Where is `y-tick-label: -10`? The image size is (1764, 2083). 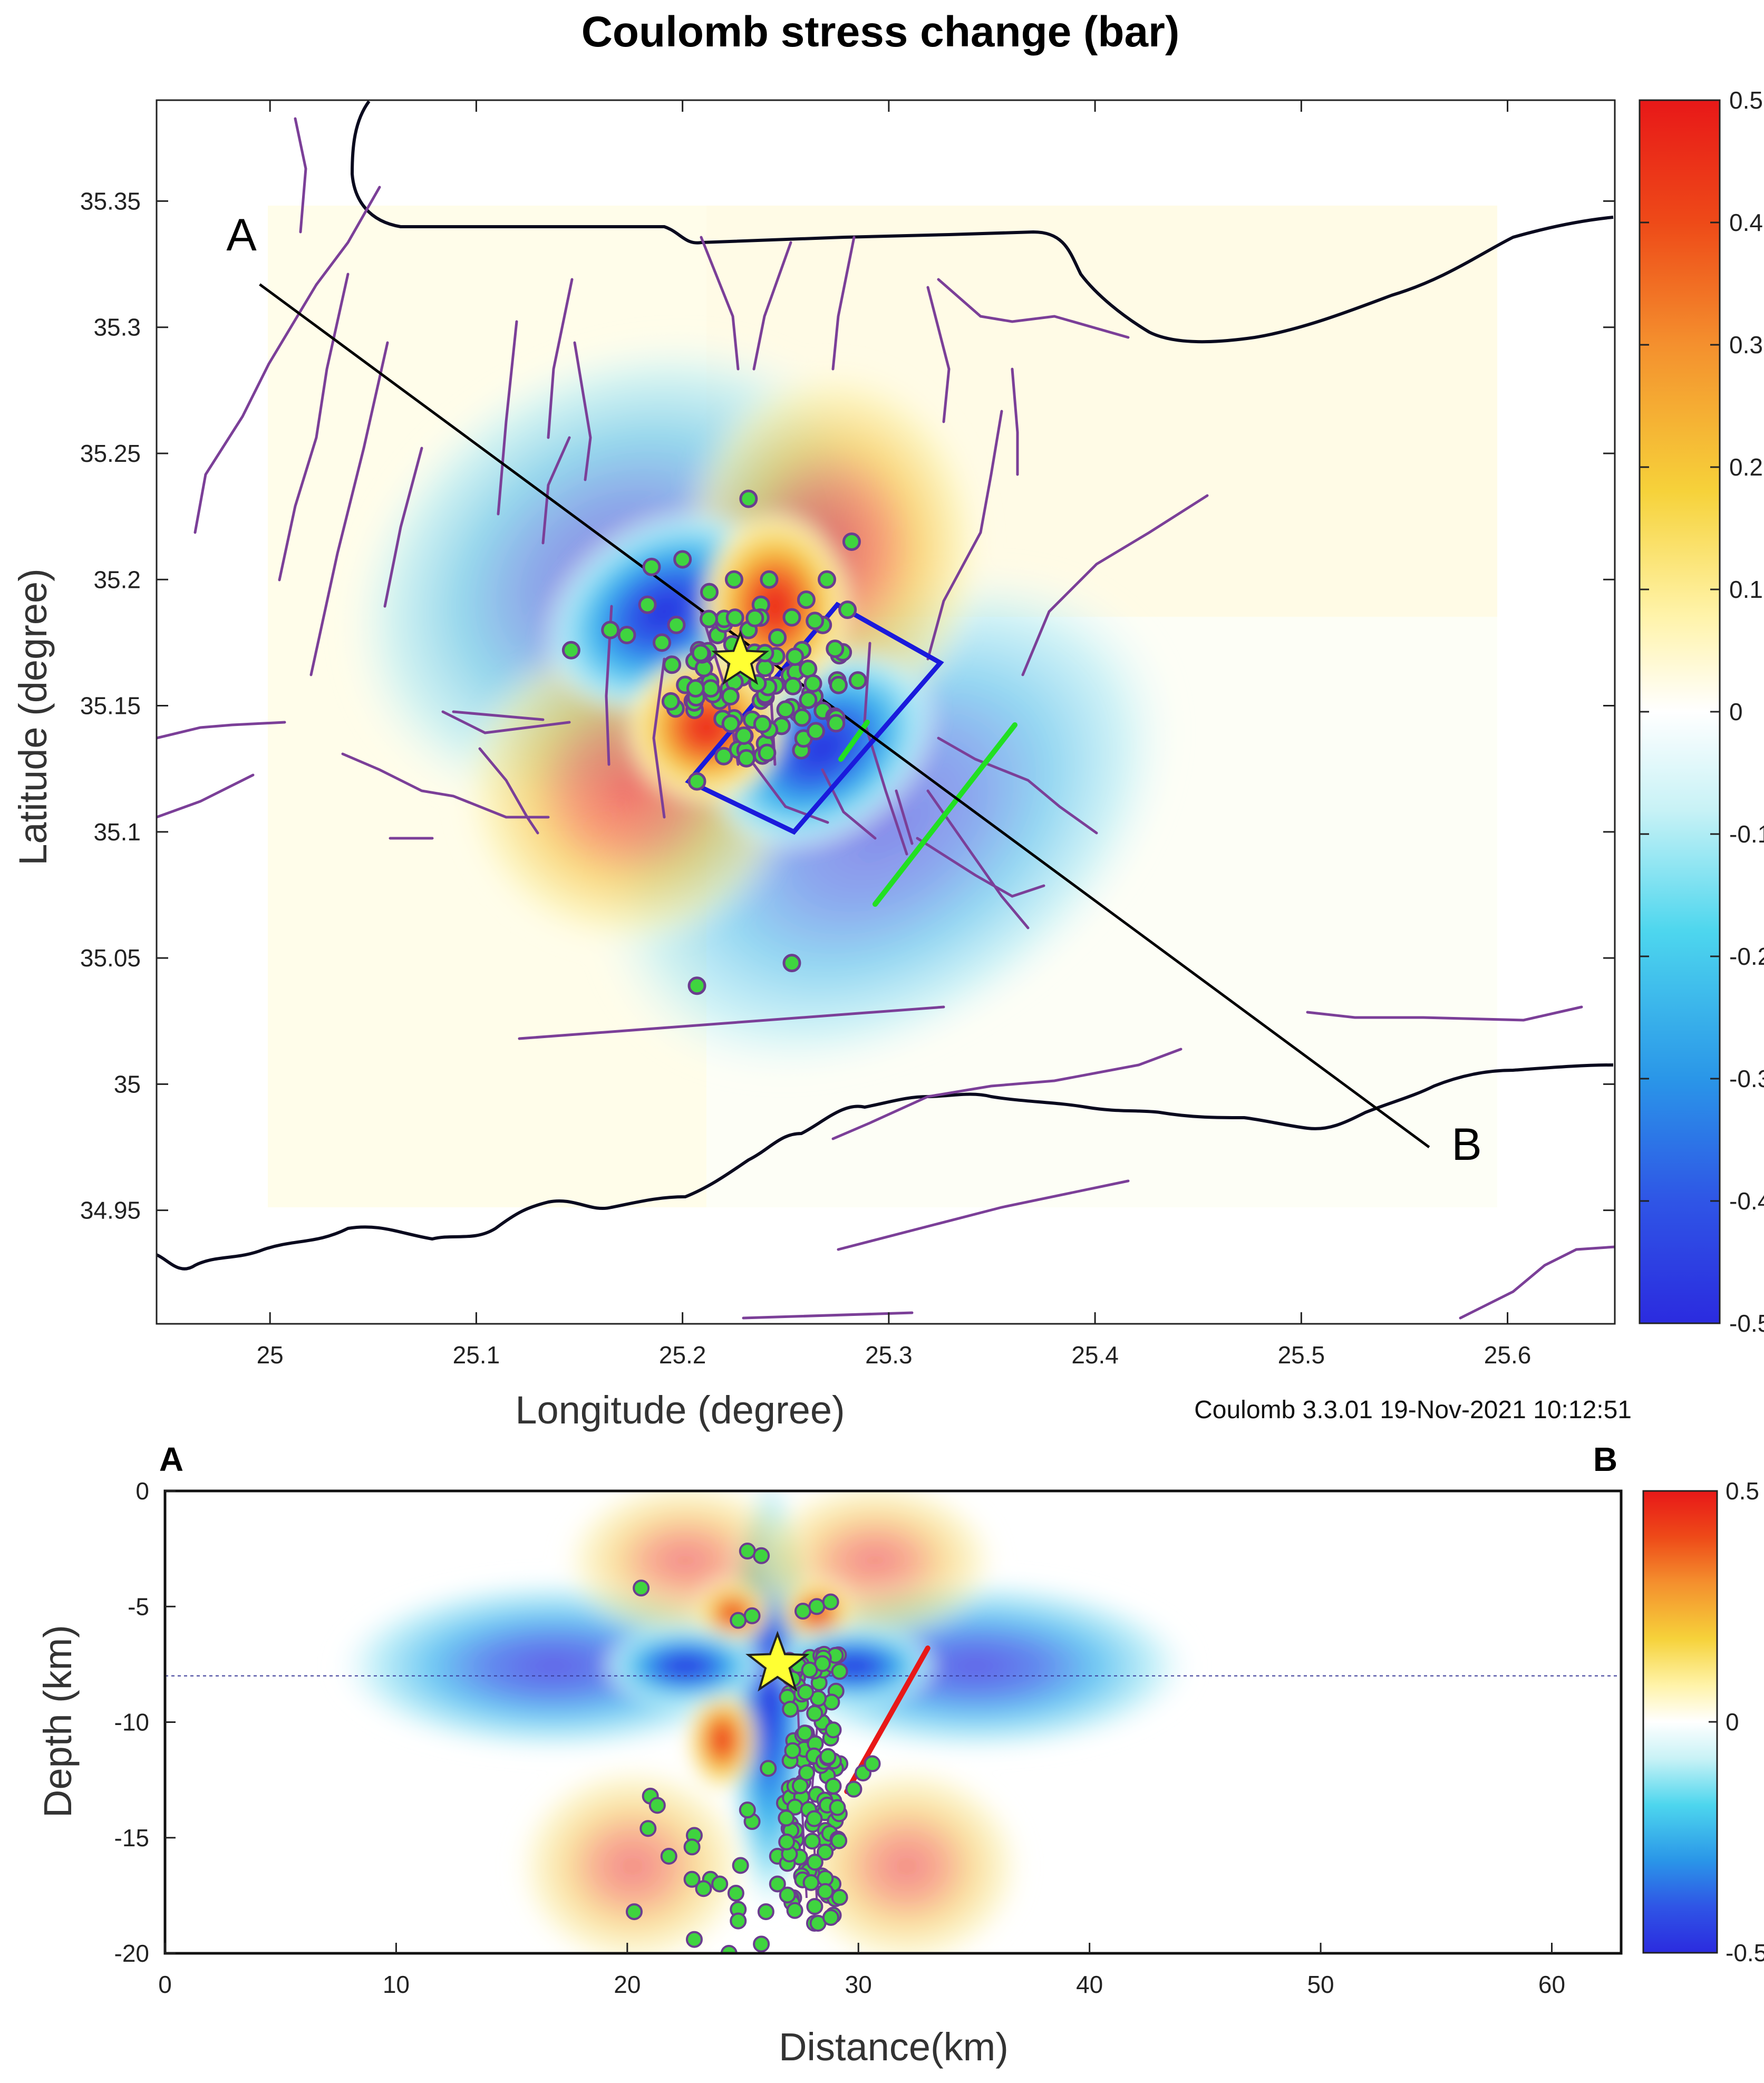 y-tick-label: -10 is located at coordinates (131, 1723).